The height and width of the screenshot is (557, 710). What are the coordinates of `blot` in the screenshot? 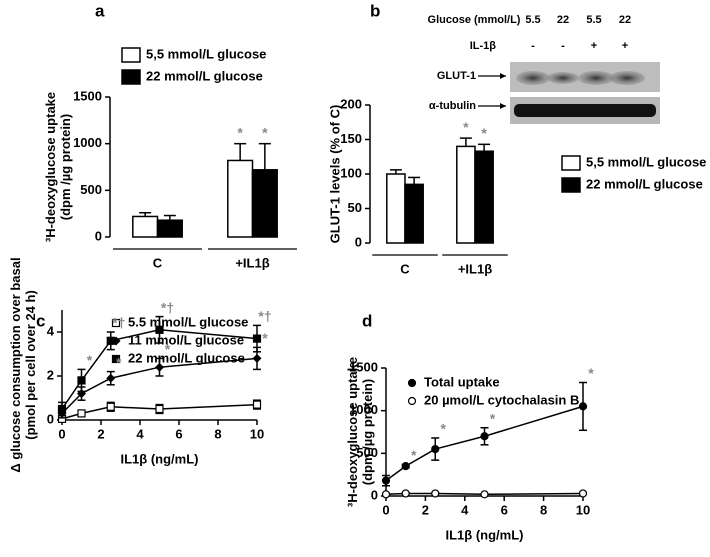 It's located at (569, 93).